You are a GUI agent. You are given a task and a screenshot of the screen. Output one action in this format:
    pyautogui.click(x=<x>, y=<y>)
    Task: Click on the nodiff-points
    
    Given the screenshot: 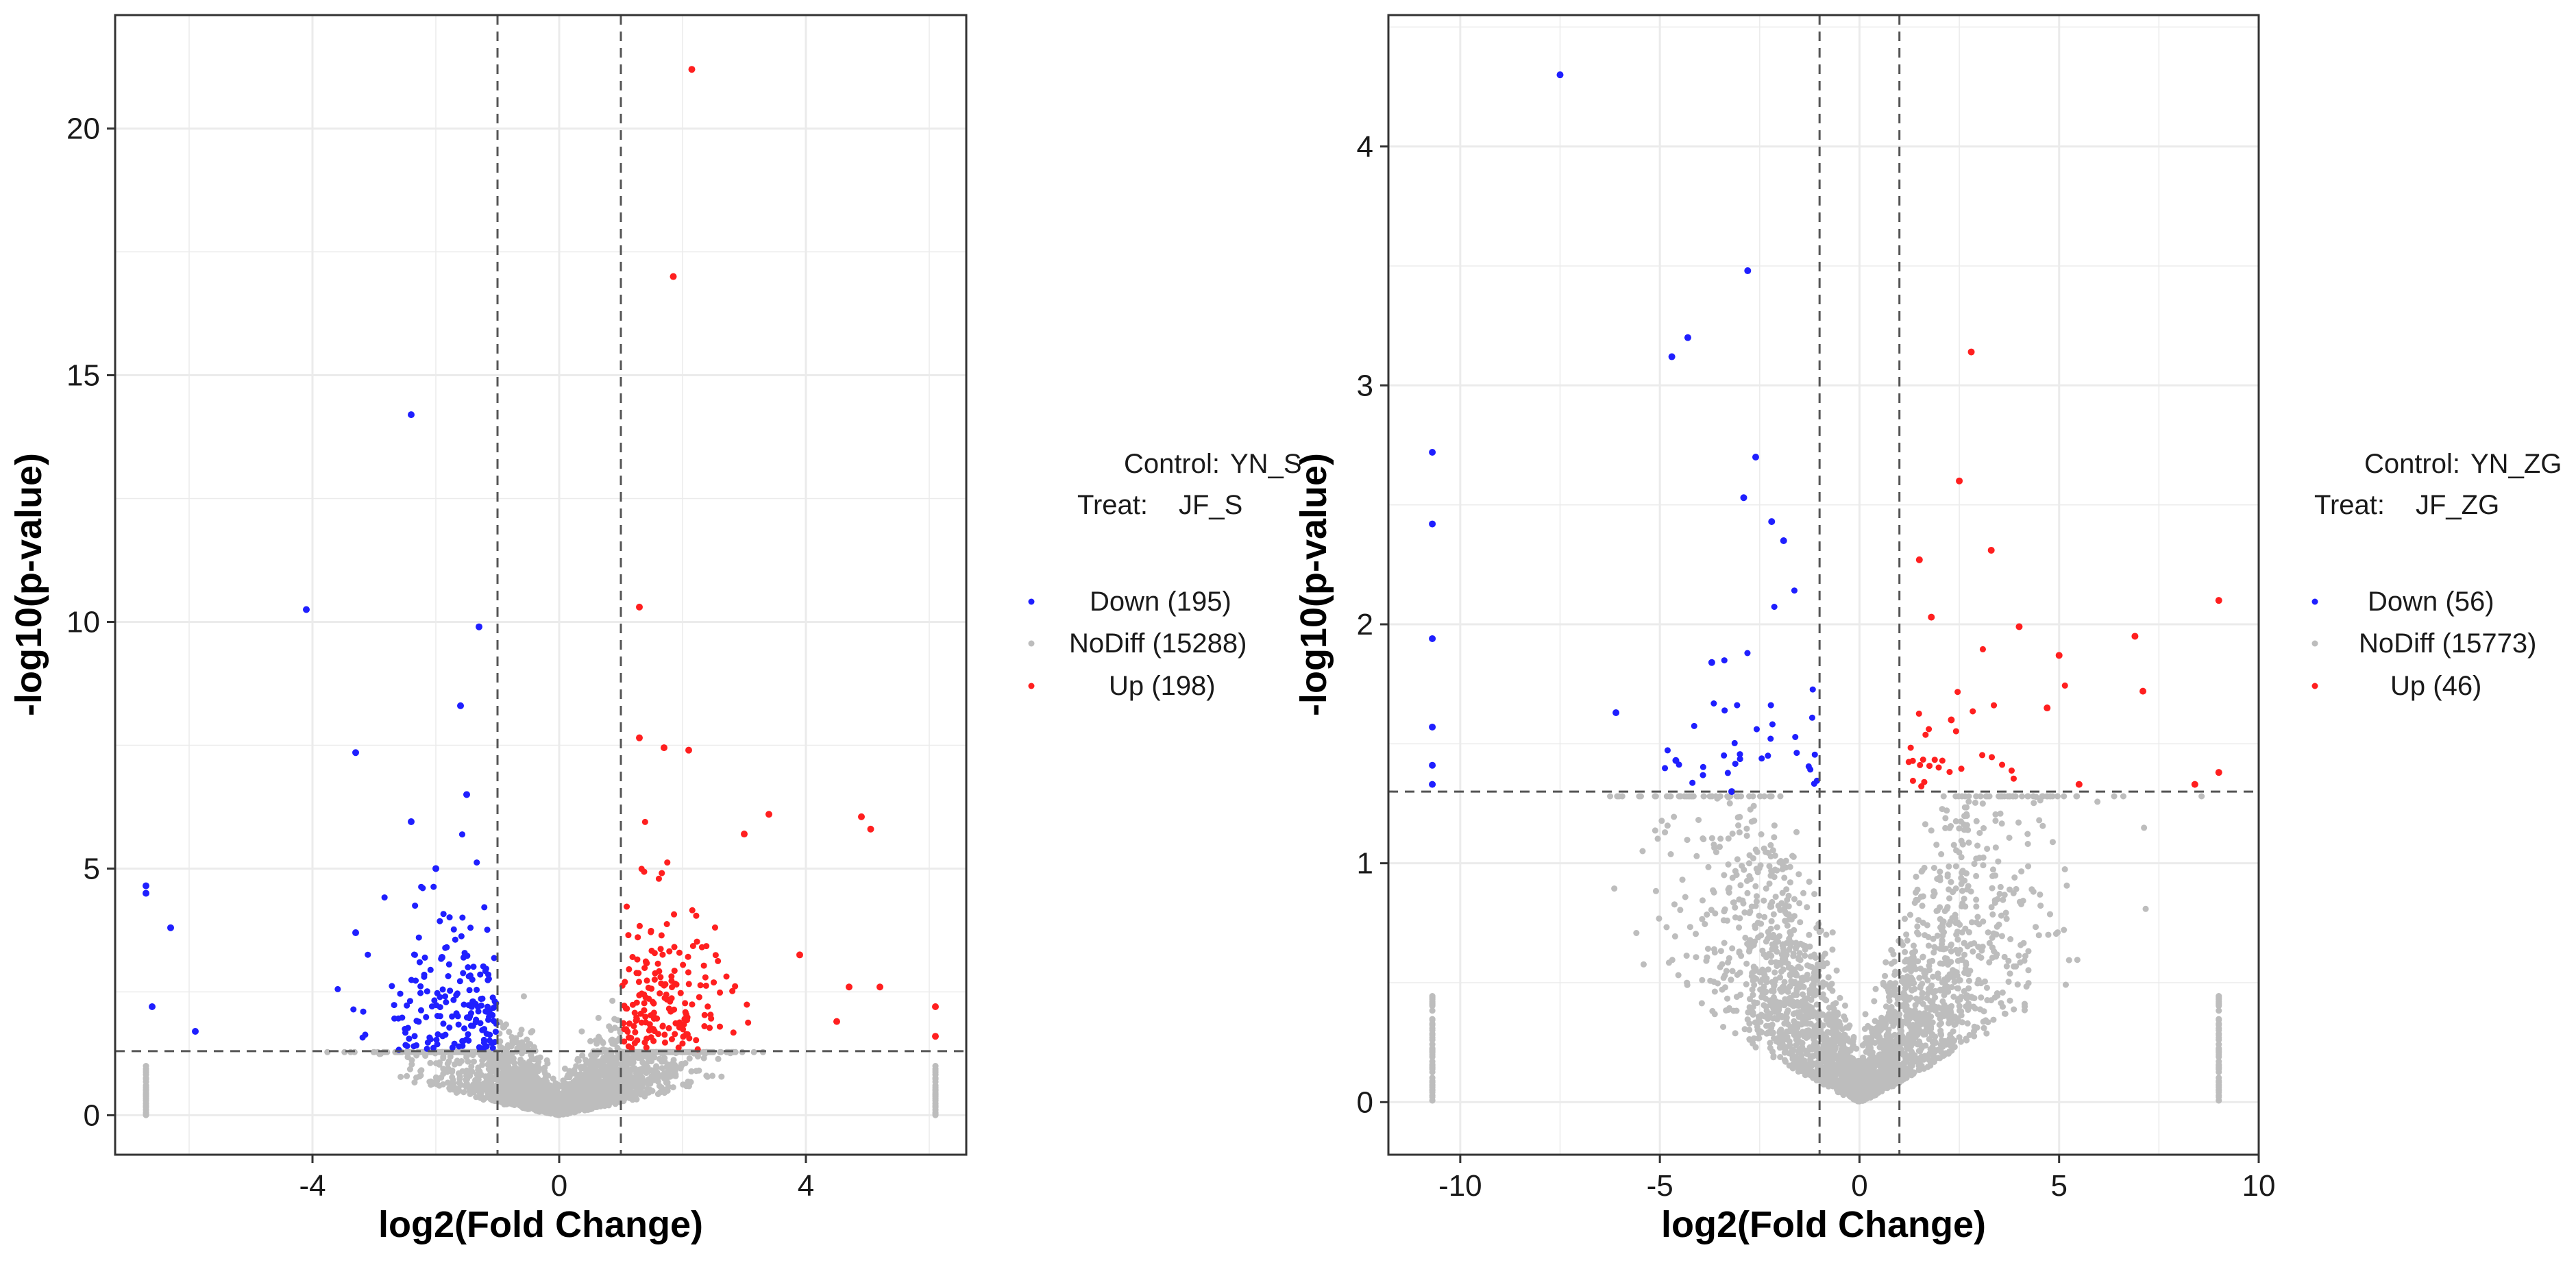 What is the action you would take?
    pyautogui.click(x=1826, y=949)
    